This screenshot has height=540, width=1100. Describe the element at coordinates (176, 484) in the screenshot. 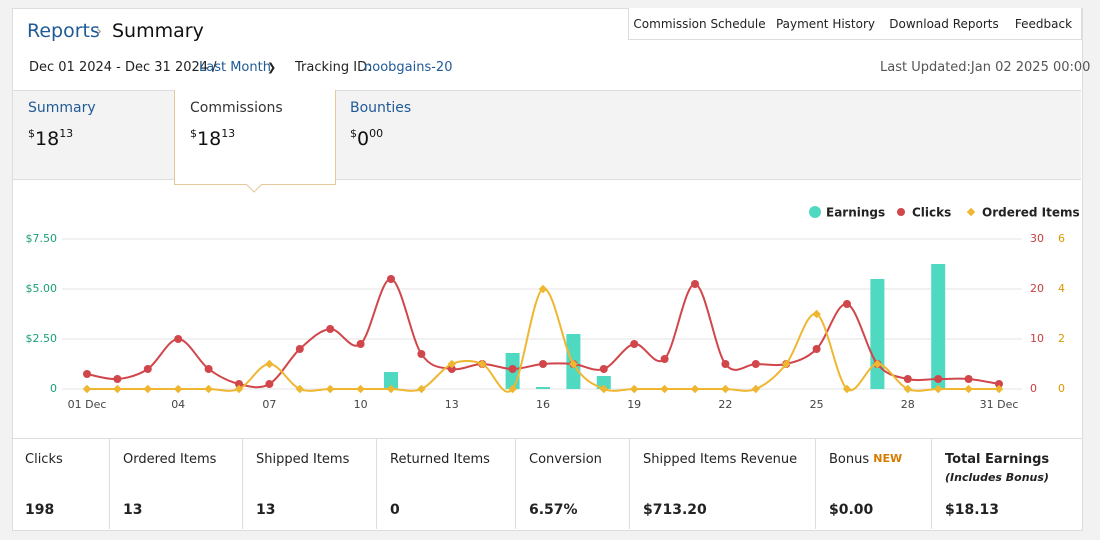

I see `stat-cell: Ordered Items 13` at that location.